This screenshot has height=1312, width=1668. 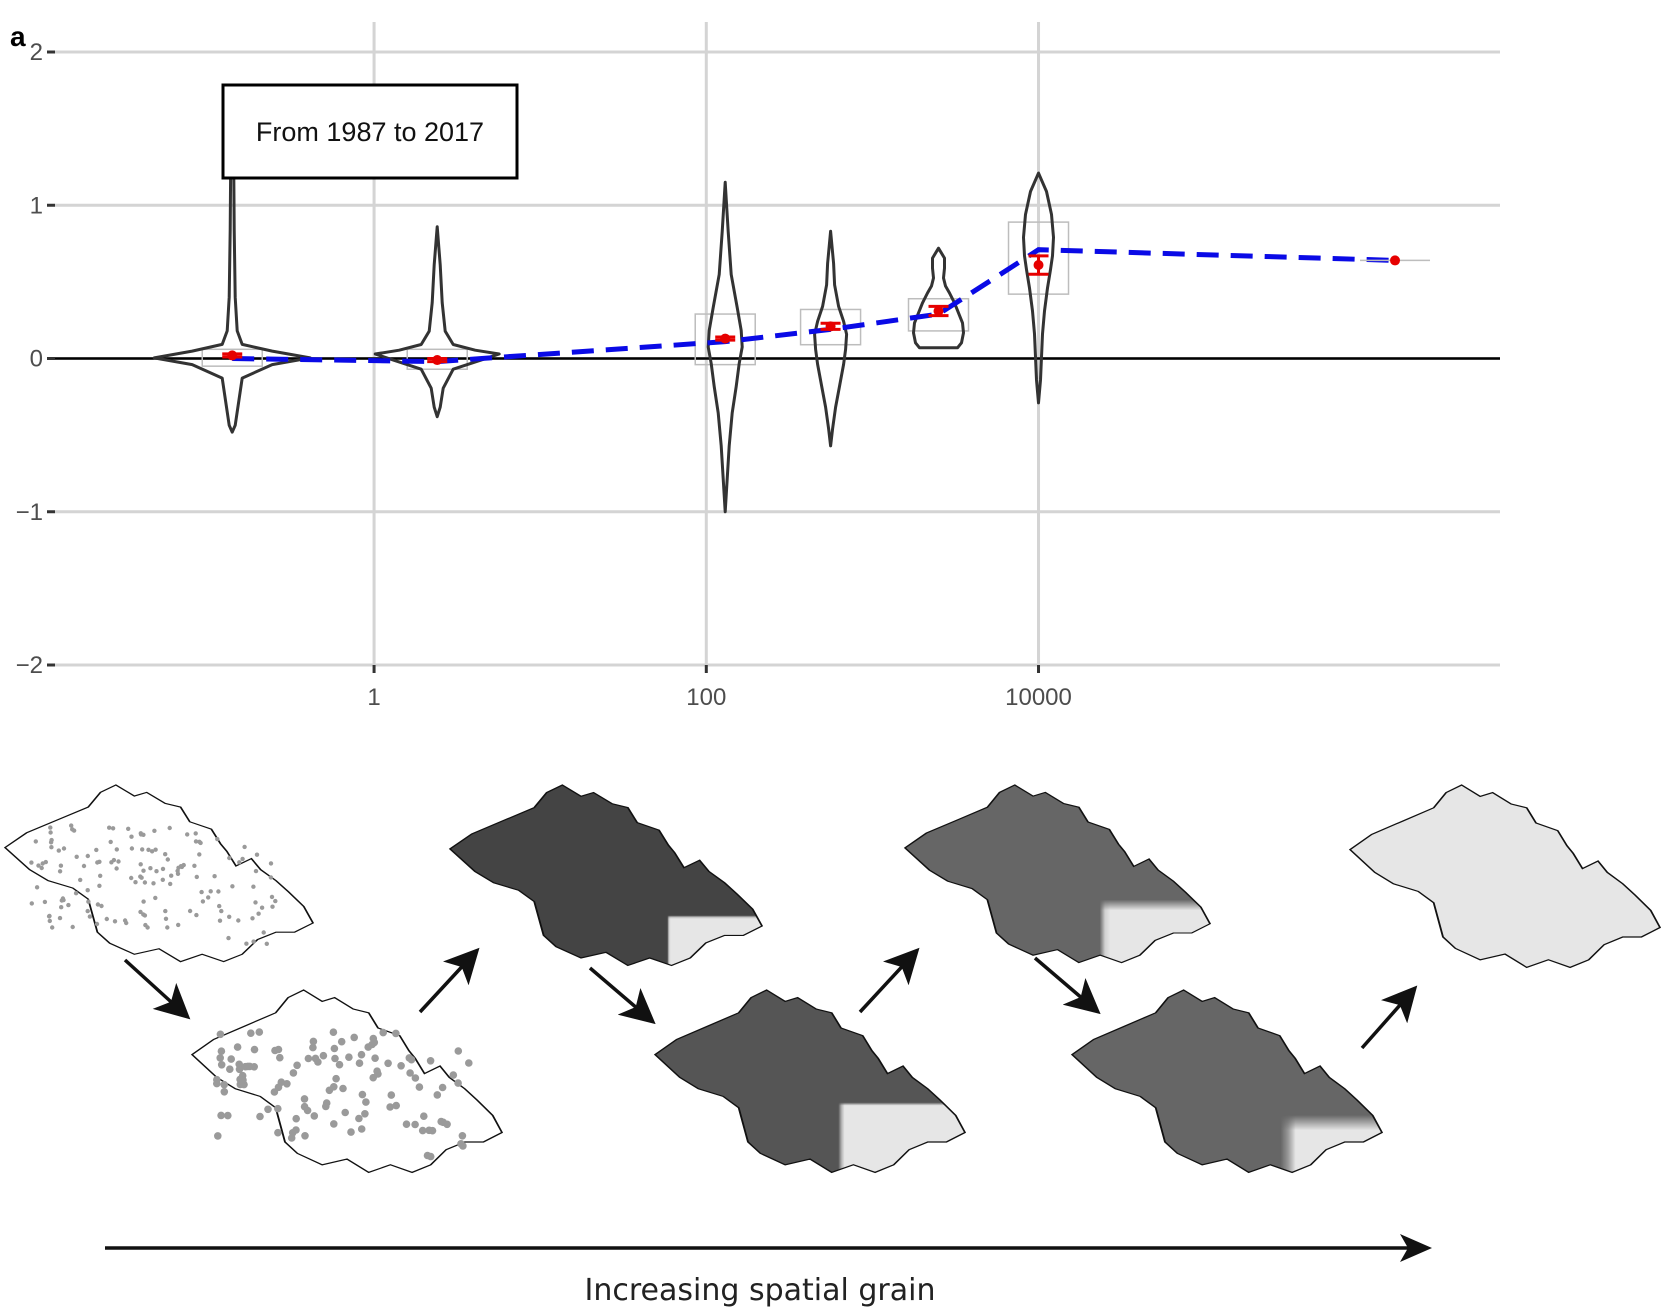 I want to click on inset-legend-text: From 1987 to 2017, so click(x=370, y=132).